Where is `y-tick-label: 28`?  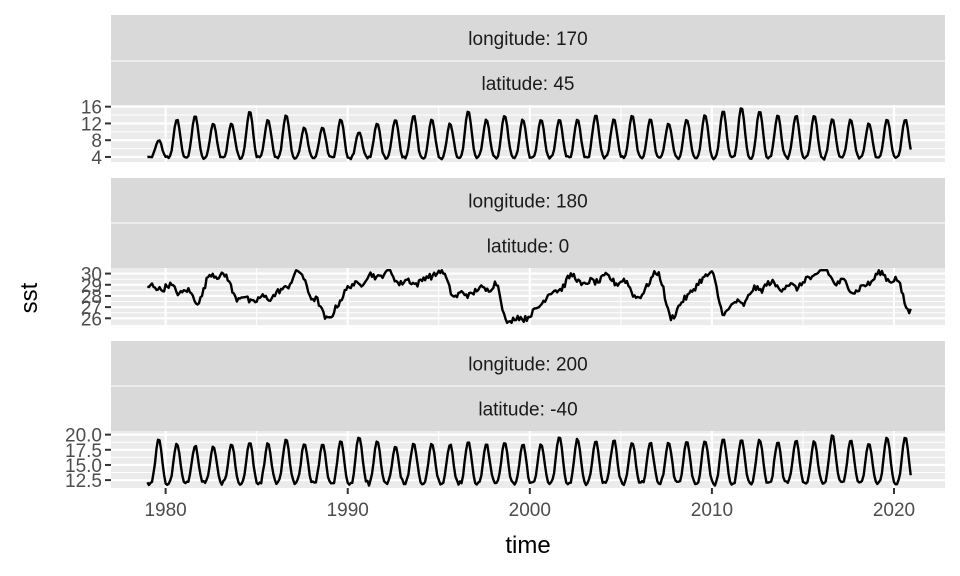
y-tick-label: 28 is located at coordinates (91, 297).